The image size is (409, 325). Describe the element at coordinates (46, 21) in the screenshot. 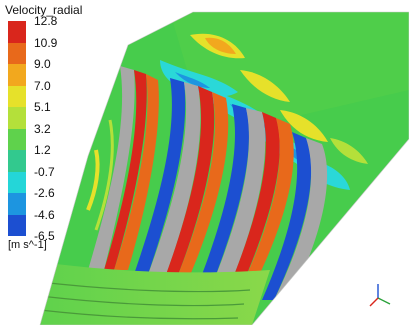

I see `legend-tick: 12.8` at that location.